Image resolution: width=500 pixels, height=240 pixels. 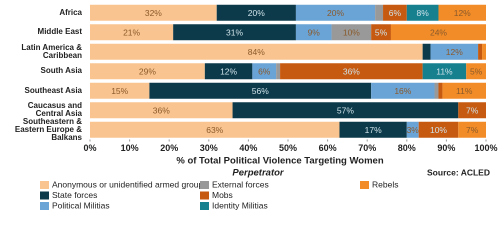 I want to click on data-label: 21%, so click(x=131, y=33).